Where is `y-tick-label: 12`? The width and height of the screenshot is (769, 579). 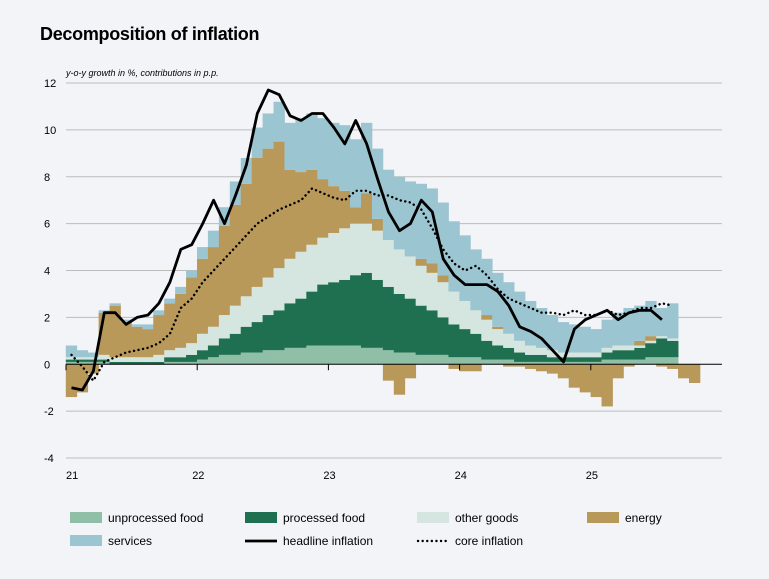
y-tick-label: 12 is located at coordinates (50, 84).